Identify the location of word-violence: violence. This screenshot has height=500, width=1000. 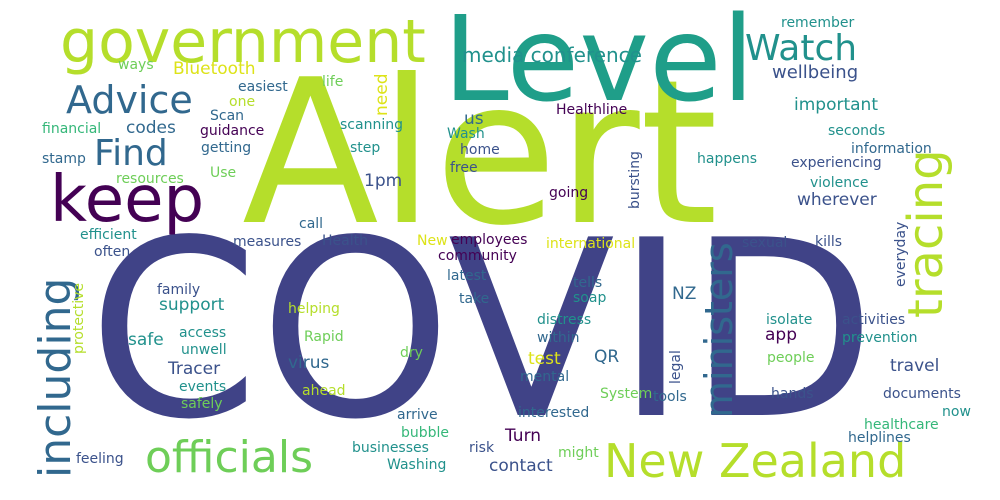
(839, 183).